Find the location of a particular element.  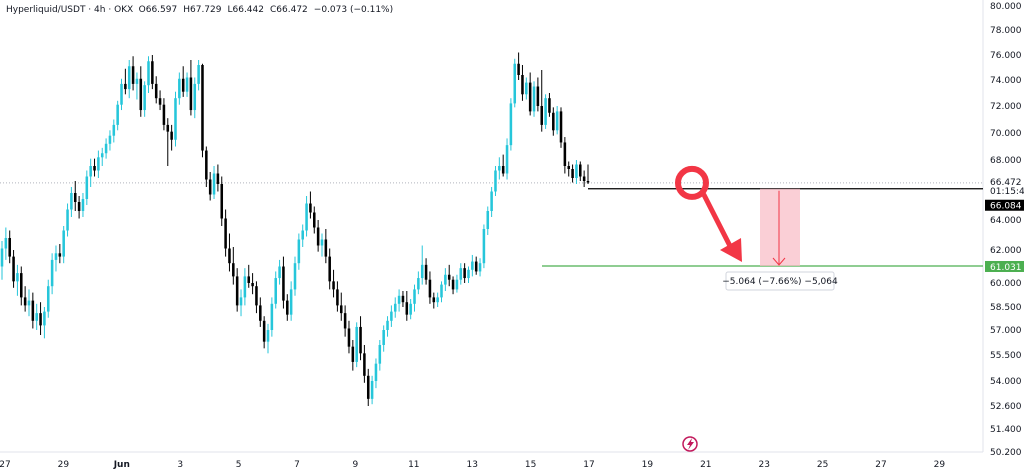

open-value: O66.597 is located at coordinates (158, 10).